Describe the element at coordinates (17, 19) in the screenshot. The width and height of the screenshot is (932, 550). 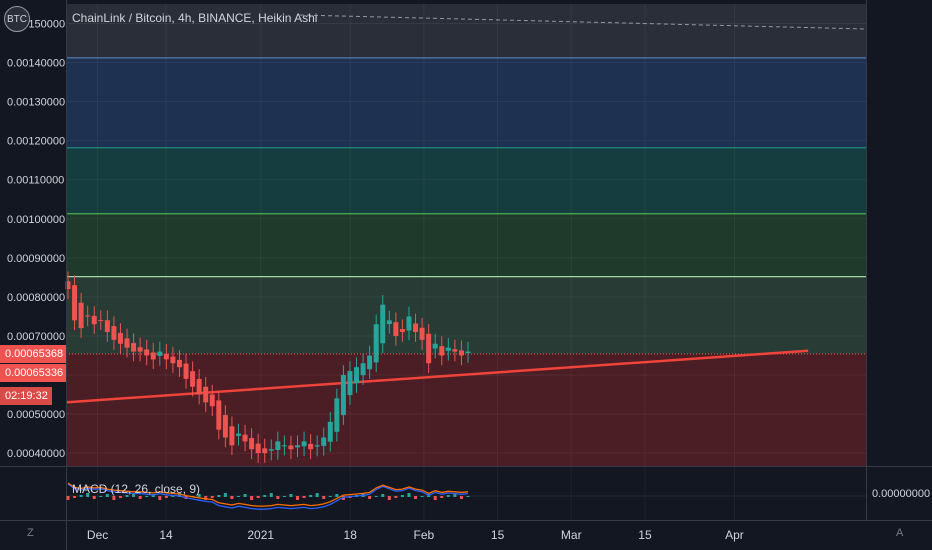
I see `symbol-badge: BTC` at that location.